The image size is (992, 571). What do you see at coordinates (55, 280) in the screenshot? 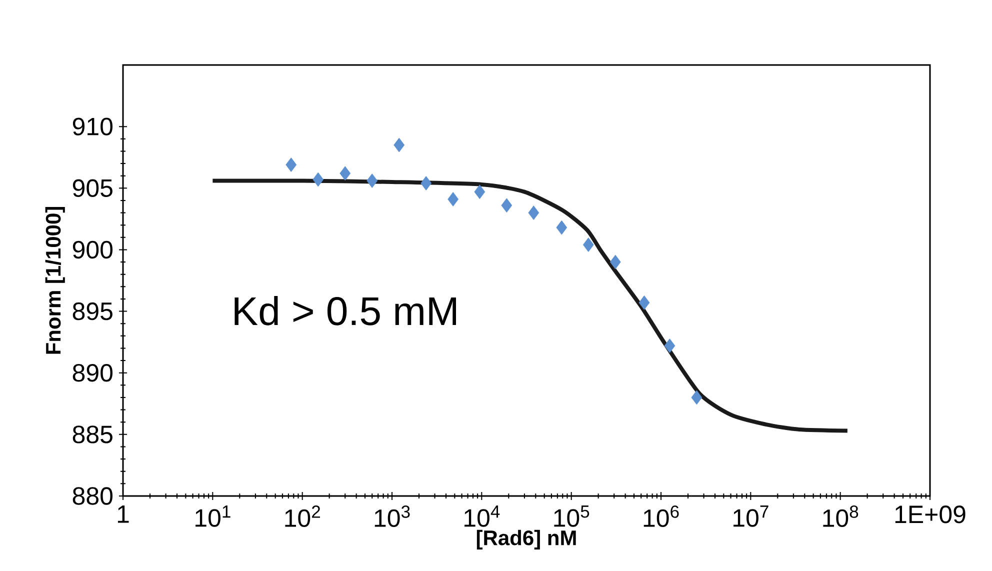
I see `y-axis-title: Fnorm [1/1000]` at bounding box center [55, 280].